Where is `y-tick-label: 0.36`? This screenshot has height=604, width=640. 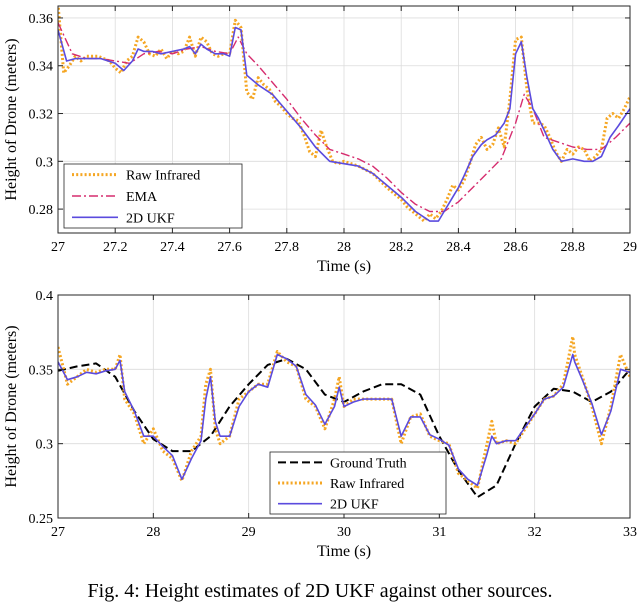
y-tick-label: 0.36 is located at coordinates (41, 19).